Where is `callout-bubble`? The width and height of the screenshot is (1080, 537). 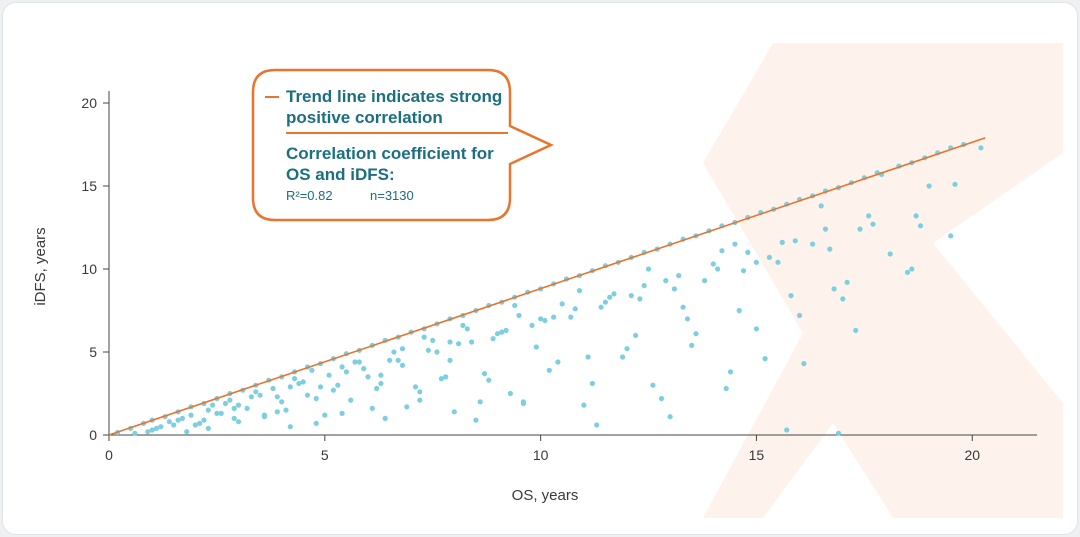
callout-bubble is located at coordinates (402, 145).